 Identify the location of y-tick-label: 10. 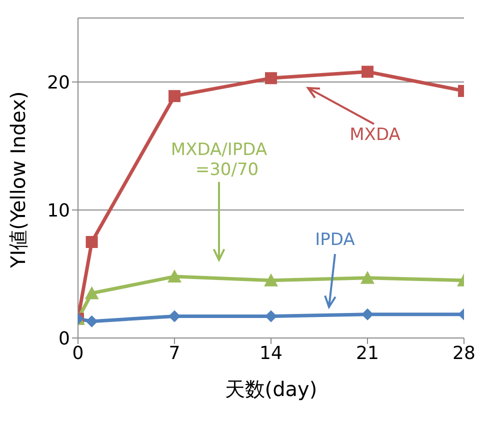
(58, 211).